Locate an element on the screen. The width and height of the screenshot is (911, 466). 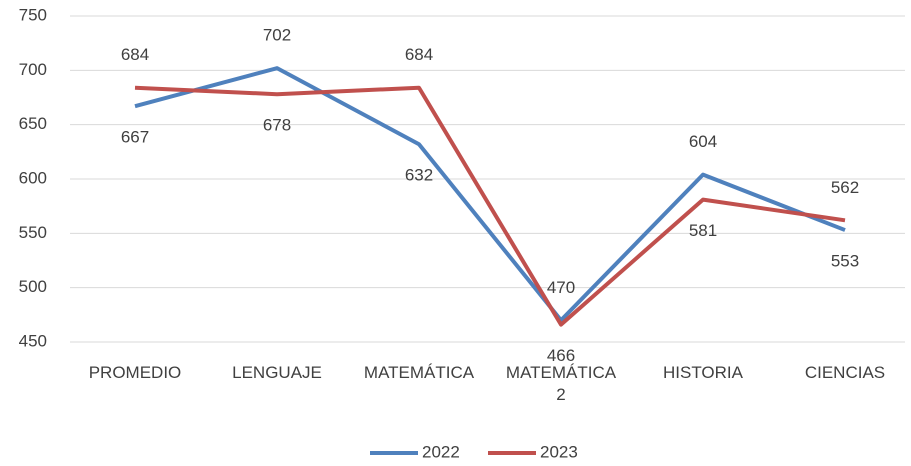
x-tick-label: MATEMÁTICA is located at coordinates (419, 372).